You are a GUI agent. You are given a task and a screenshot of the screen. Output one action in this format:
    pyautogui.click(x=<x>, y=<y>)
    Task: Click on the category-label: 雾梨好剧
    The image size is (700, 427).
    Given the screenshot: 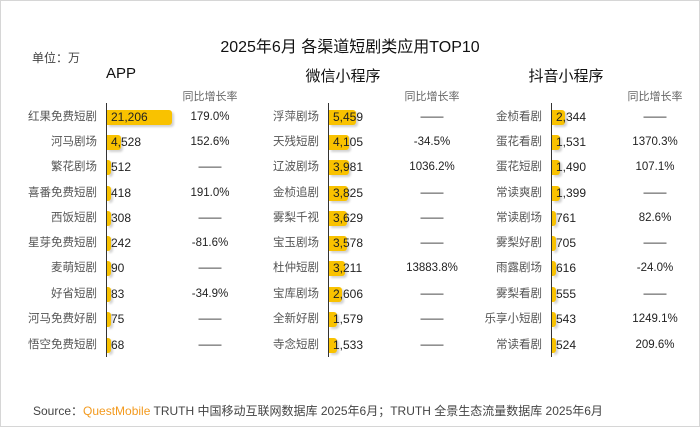 What is the action you would take?
    pyautogui.click(x=519, y=243)
    